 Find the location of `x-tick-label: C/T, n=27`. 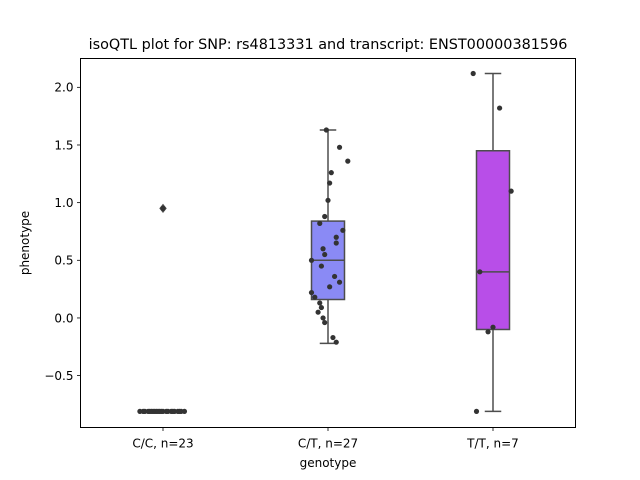

x-tick-label: C/T, n=27 is located at coordinates (328, 444).